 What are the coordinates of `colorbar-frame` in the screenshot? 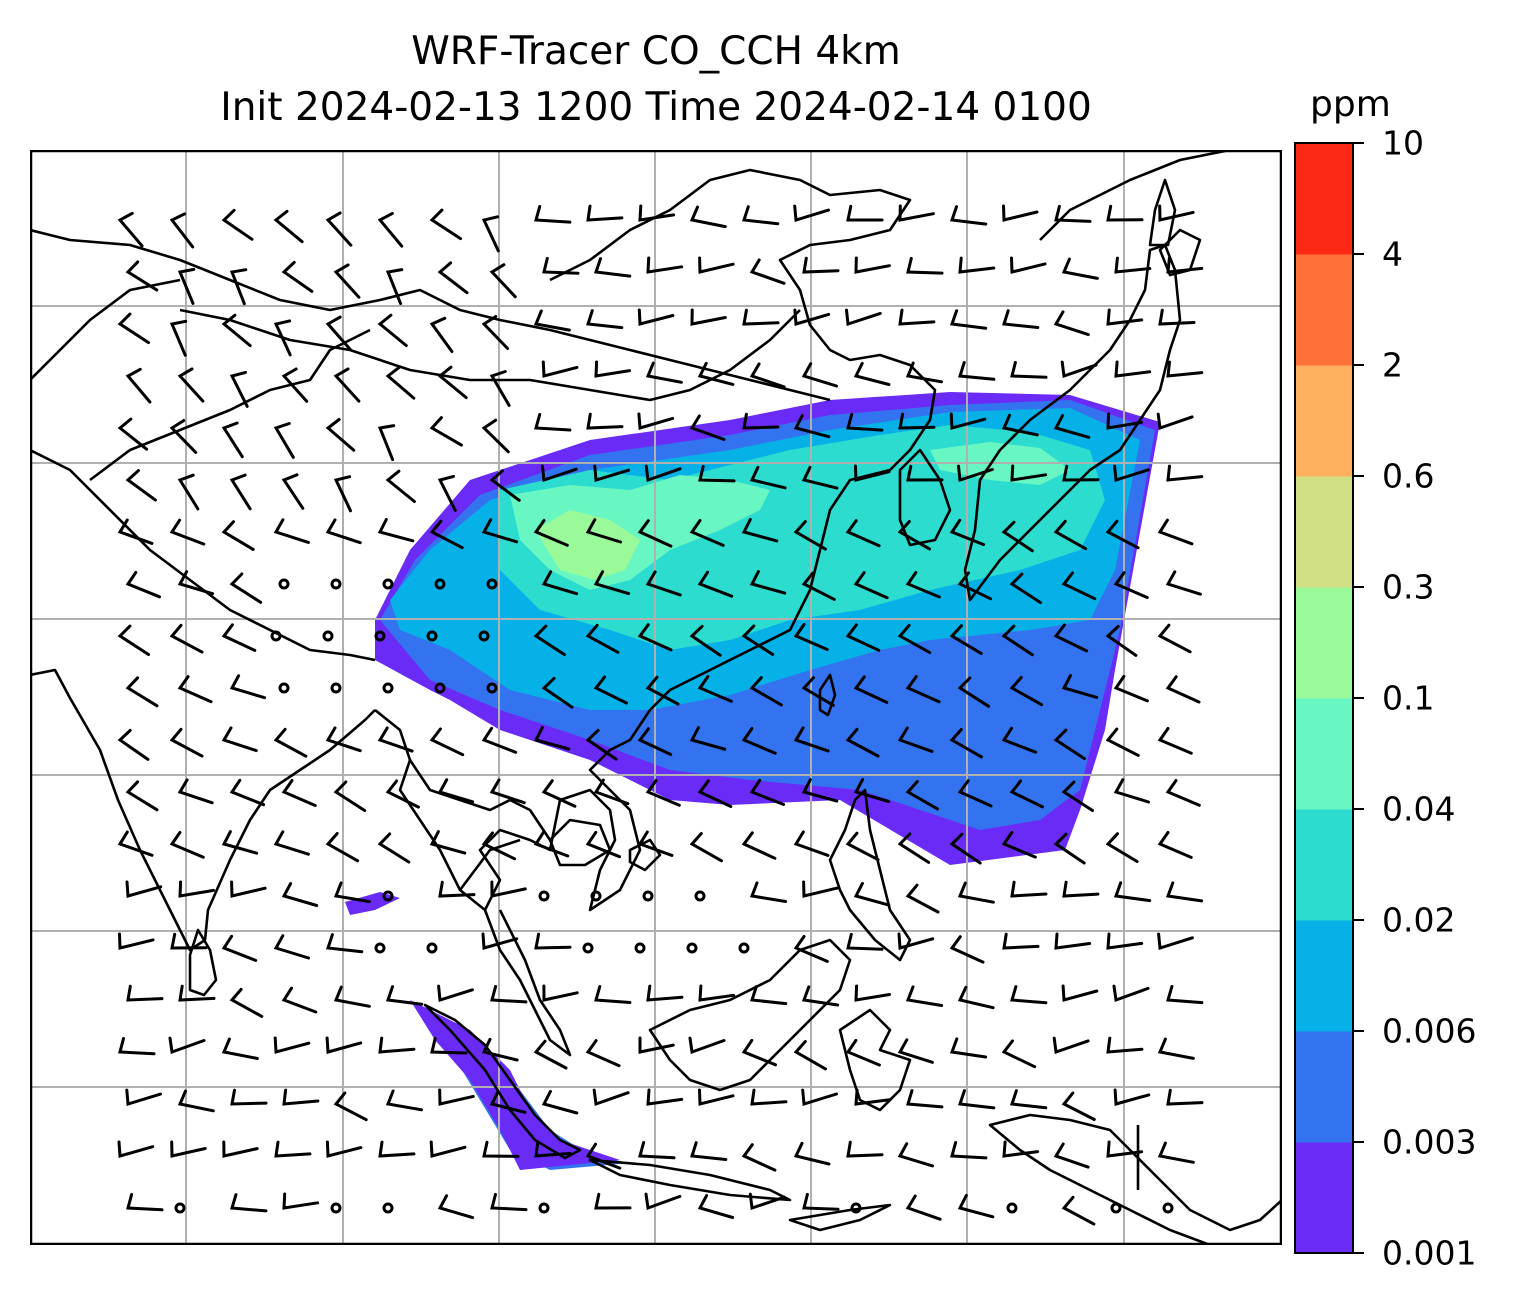 It's located at (1324, 698).